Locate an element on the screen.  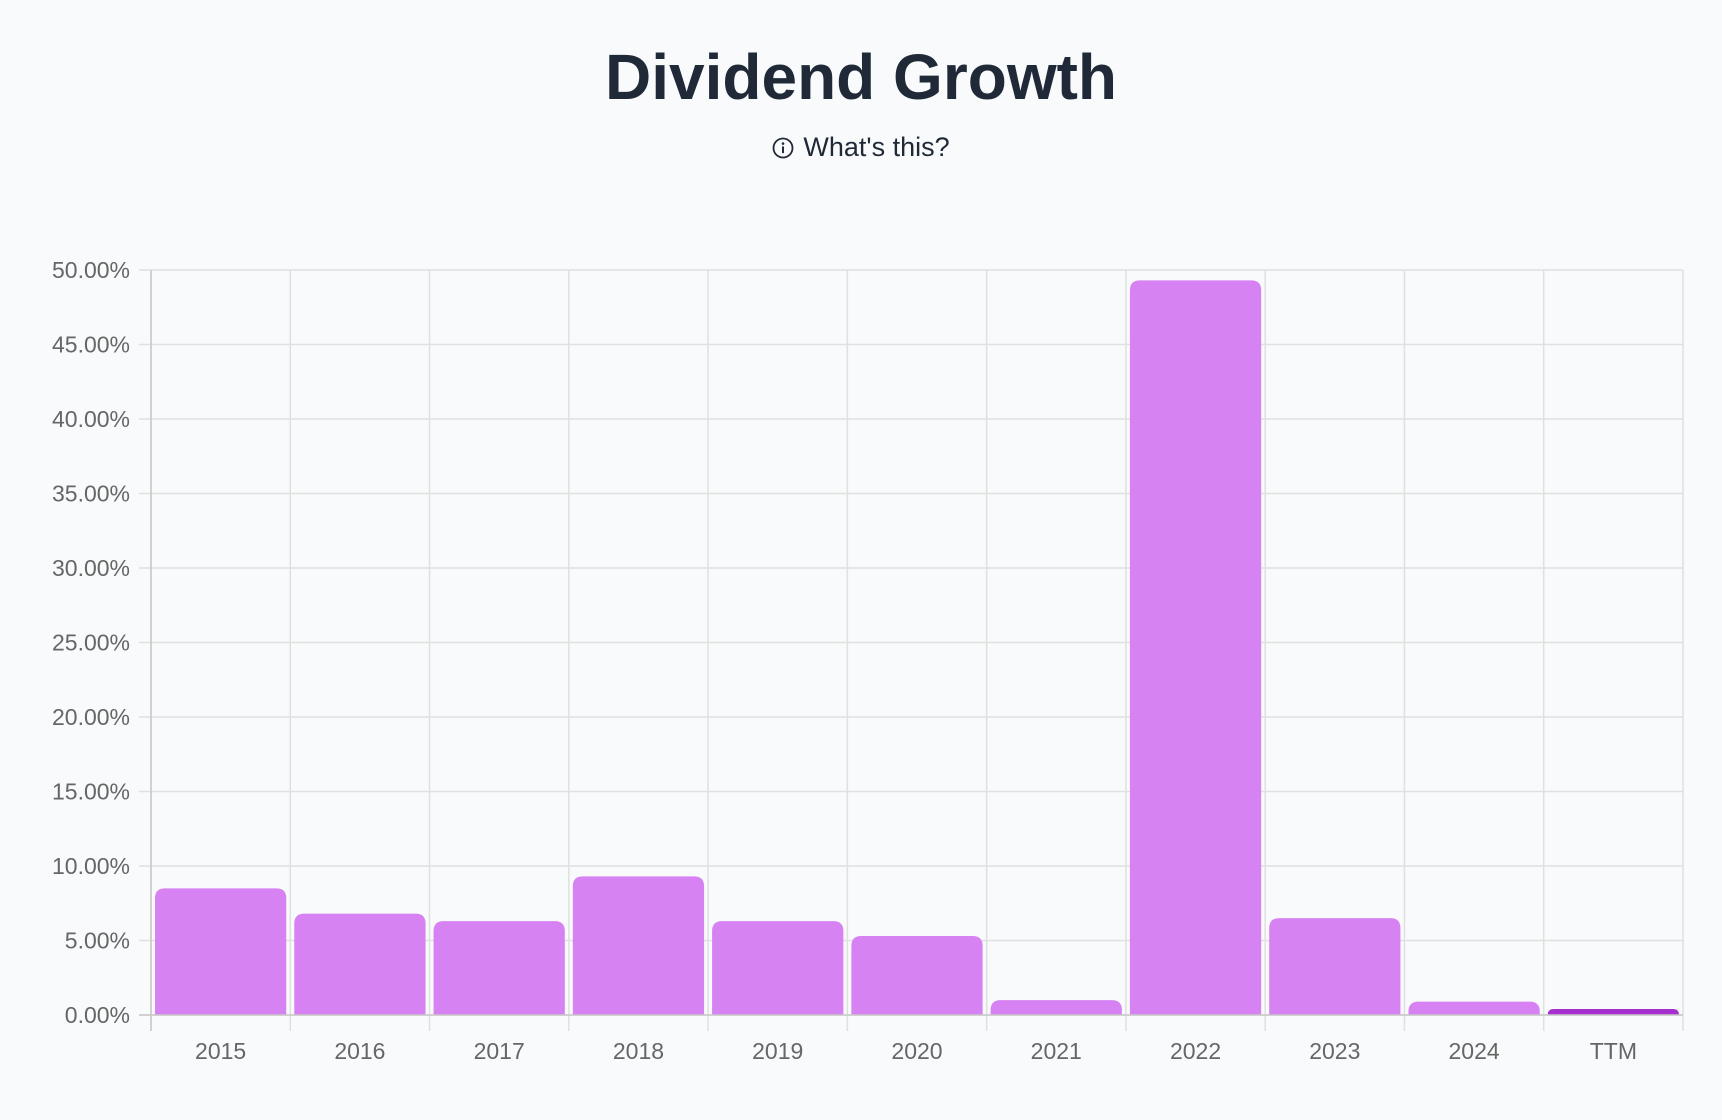
y-tick-label: 45.00% is located at coordinates (91, 345).